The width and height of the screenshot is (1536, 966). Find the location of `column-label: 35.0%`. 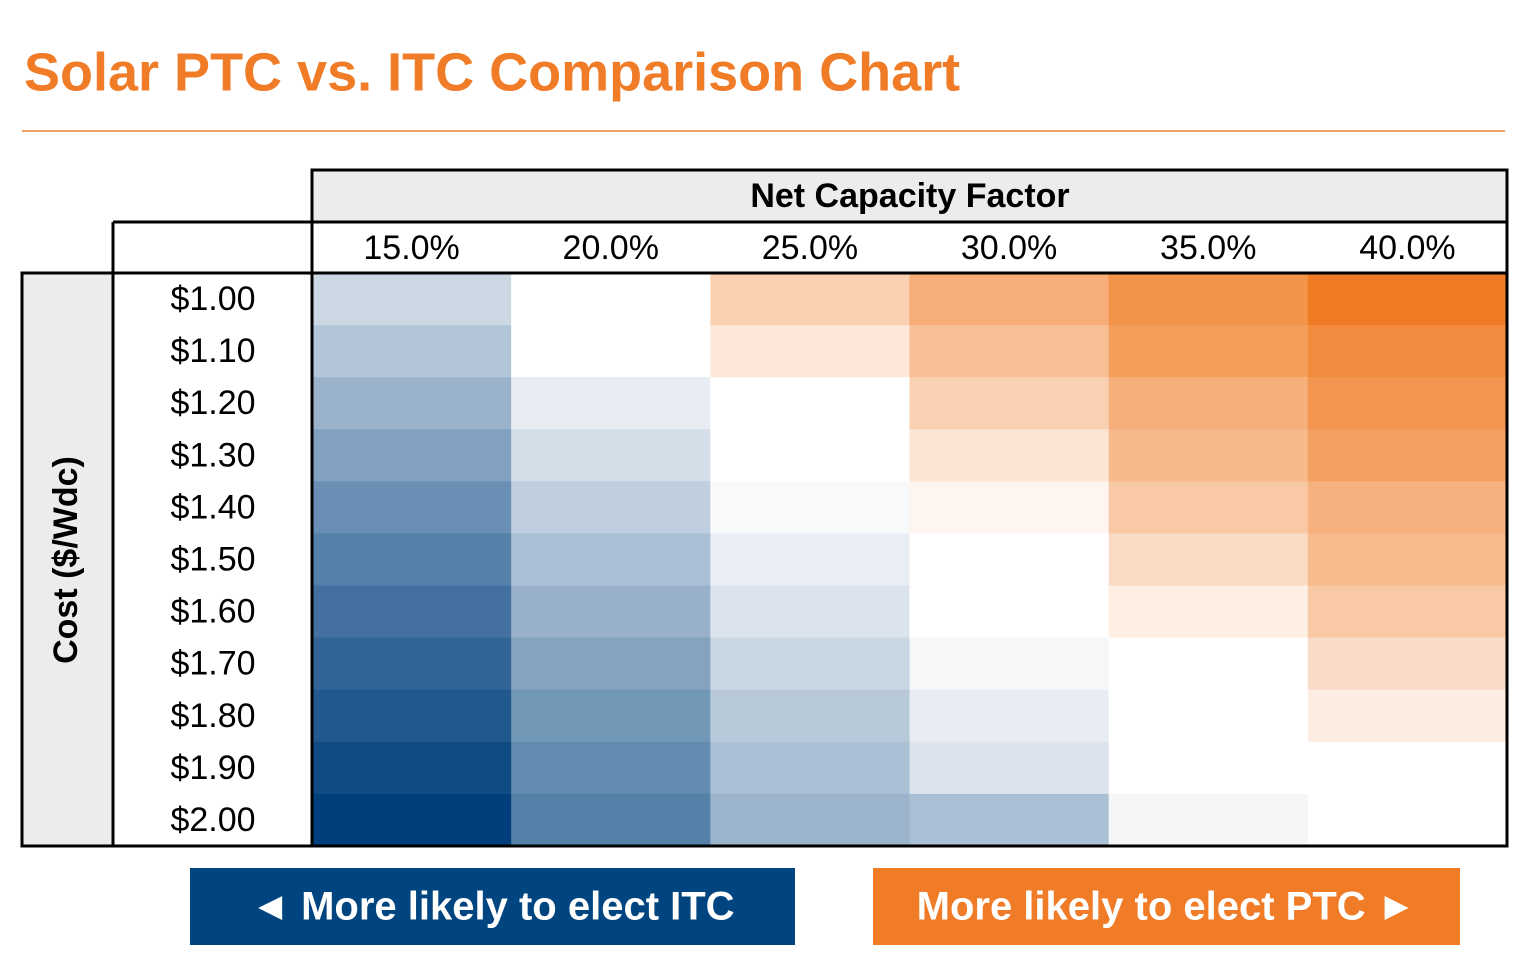

column-label: 35.0% is located at coordinates (1208, 248).